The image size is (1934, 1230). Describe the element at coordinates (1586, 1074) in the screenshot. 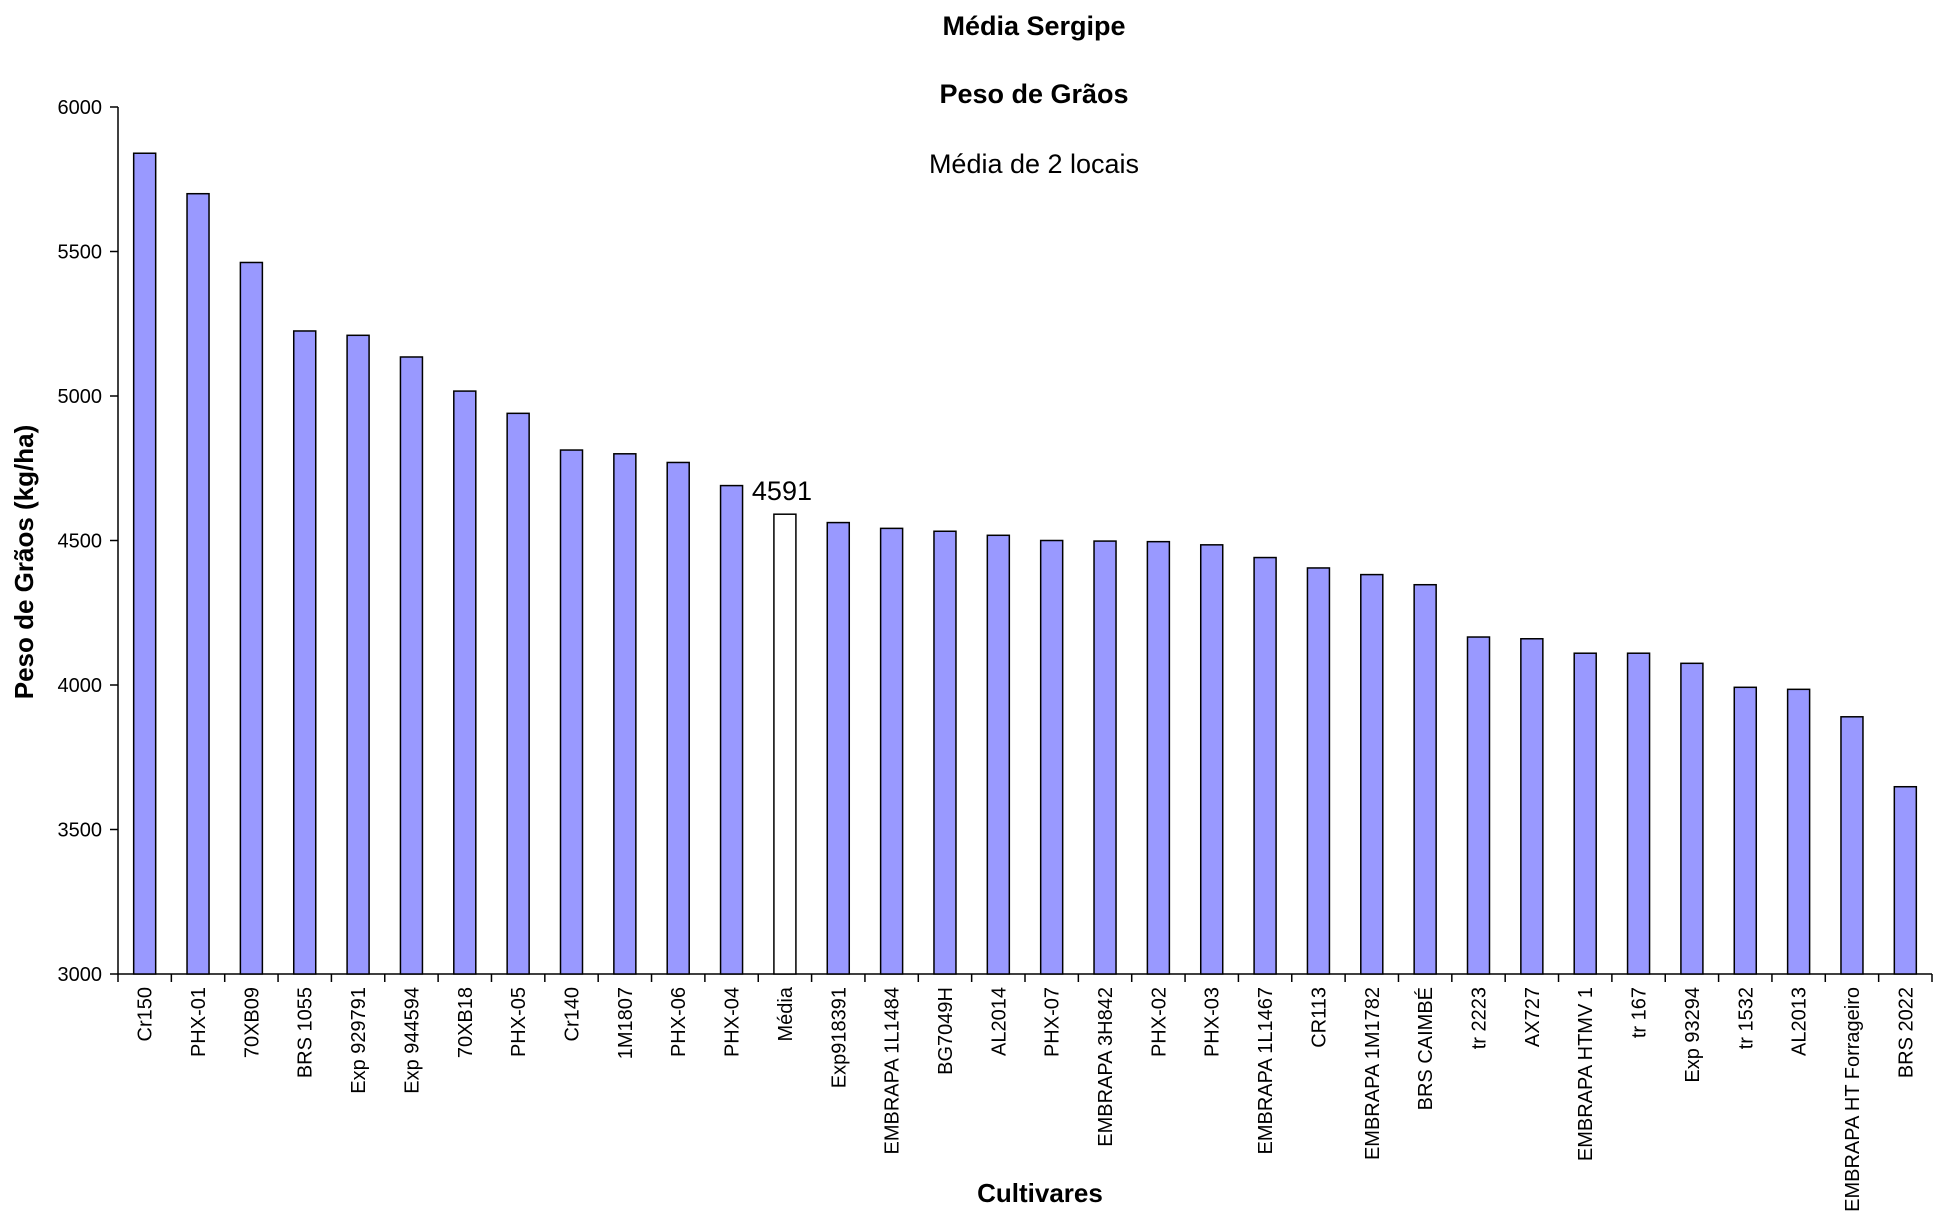

I see `x-tick-label: EMBRAPA HTMV 1` at that location.